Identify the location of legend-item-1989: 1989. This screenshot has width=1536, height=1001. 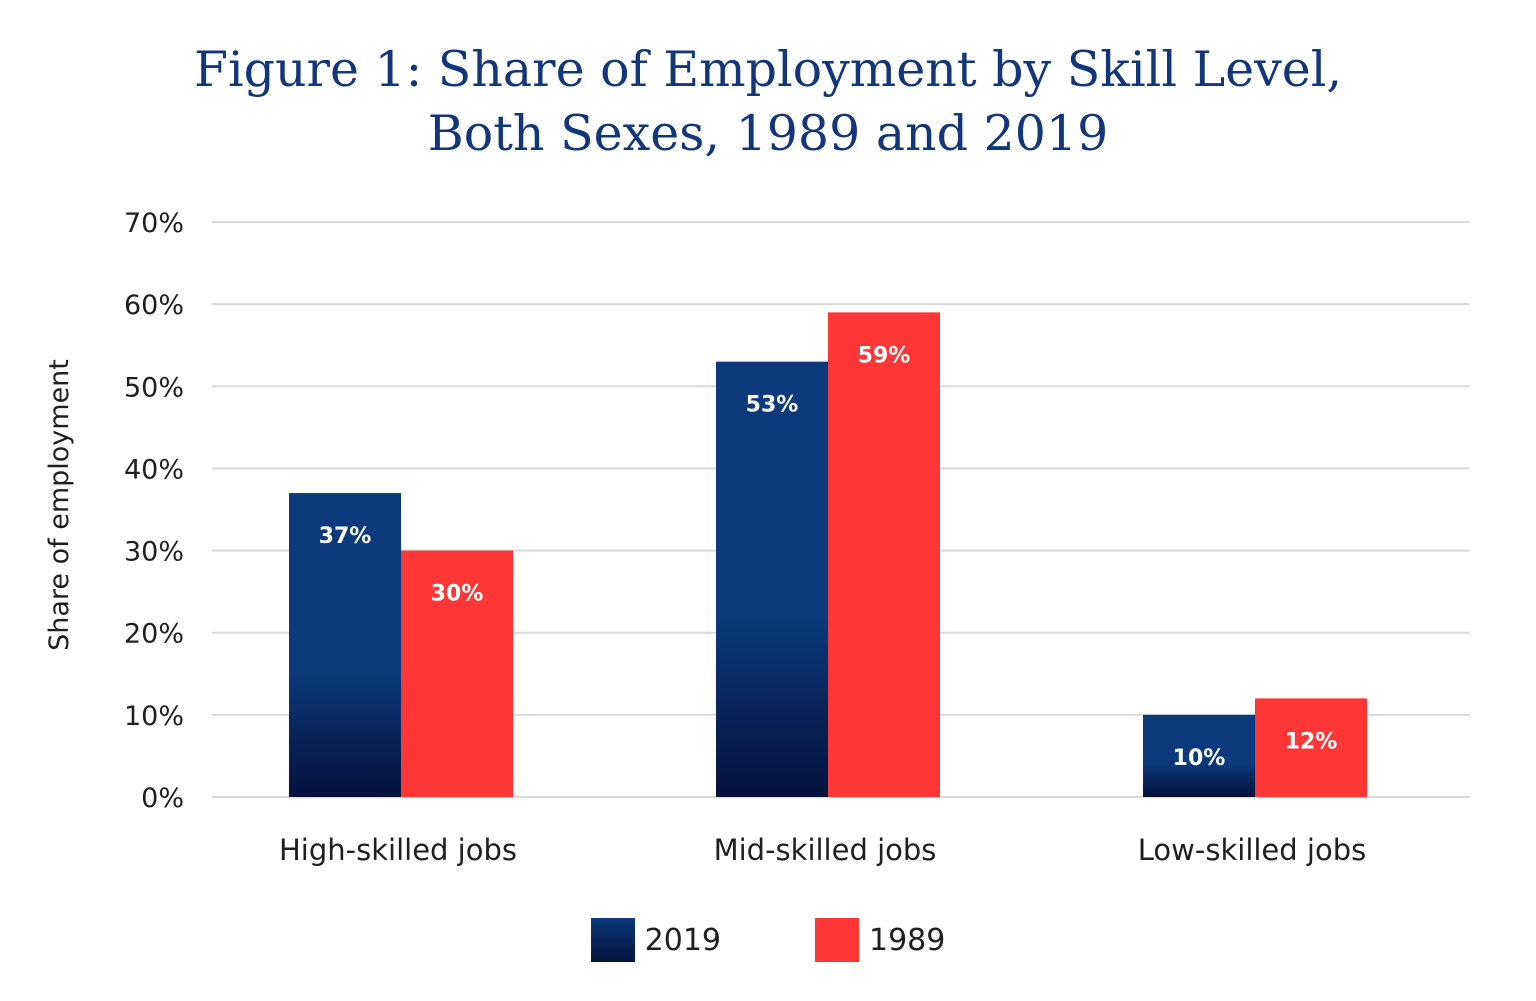
(880, 940).